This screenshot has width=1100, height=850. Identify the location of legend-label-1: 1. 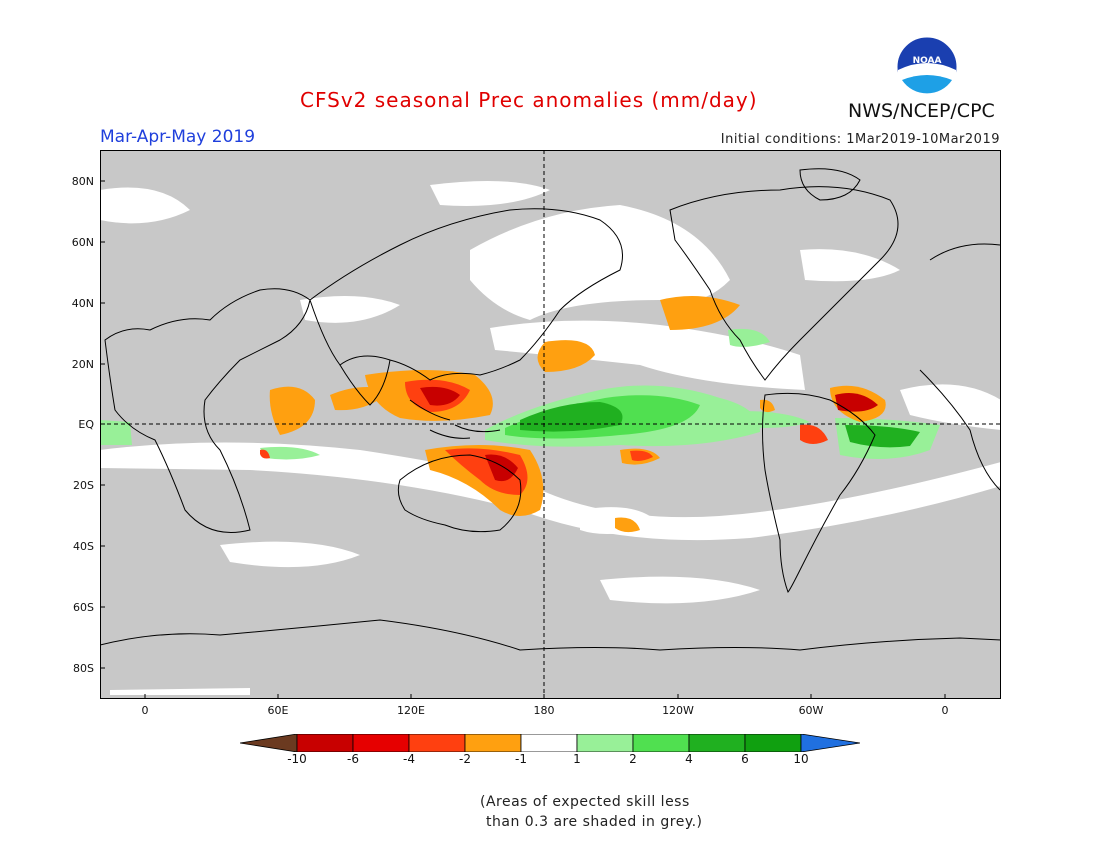
(577, 759).